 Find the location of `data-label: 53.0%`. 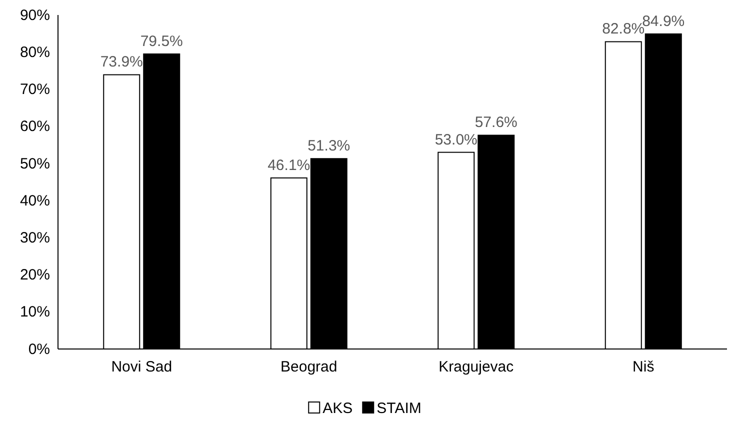

data-label: 53.0% is located at coordinates (456, 139).